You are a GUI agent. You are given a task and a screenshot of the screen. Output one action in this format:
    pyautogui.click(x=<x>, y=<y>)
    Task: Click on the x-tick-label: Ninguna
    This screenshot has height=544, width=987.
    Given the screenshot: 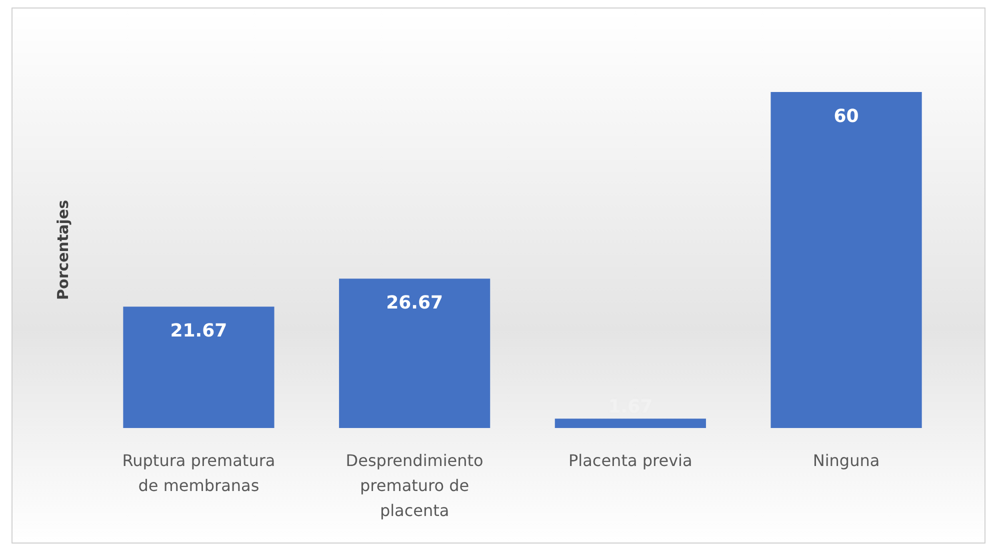 What is the action you would take?
    pyautogui.click(x=846, y=460)
    